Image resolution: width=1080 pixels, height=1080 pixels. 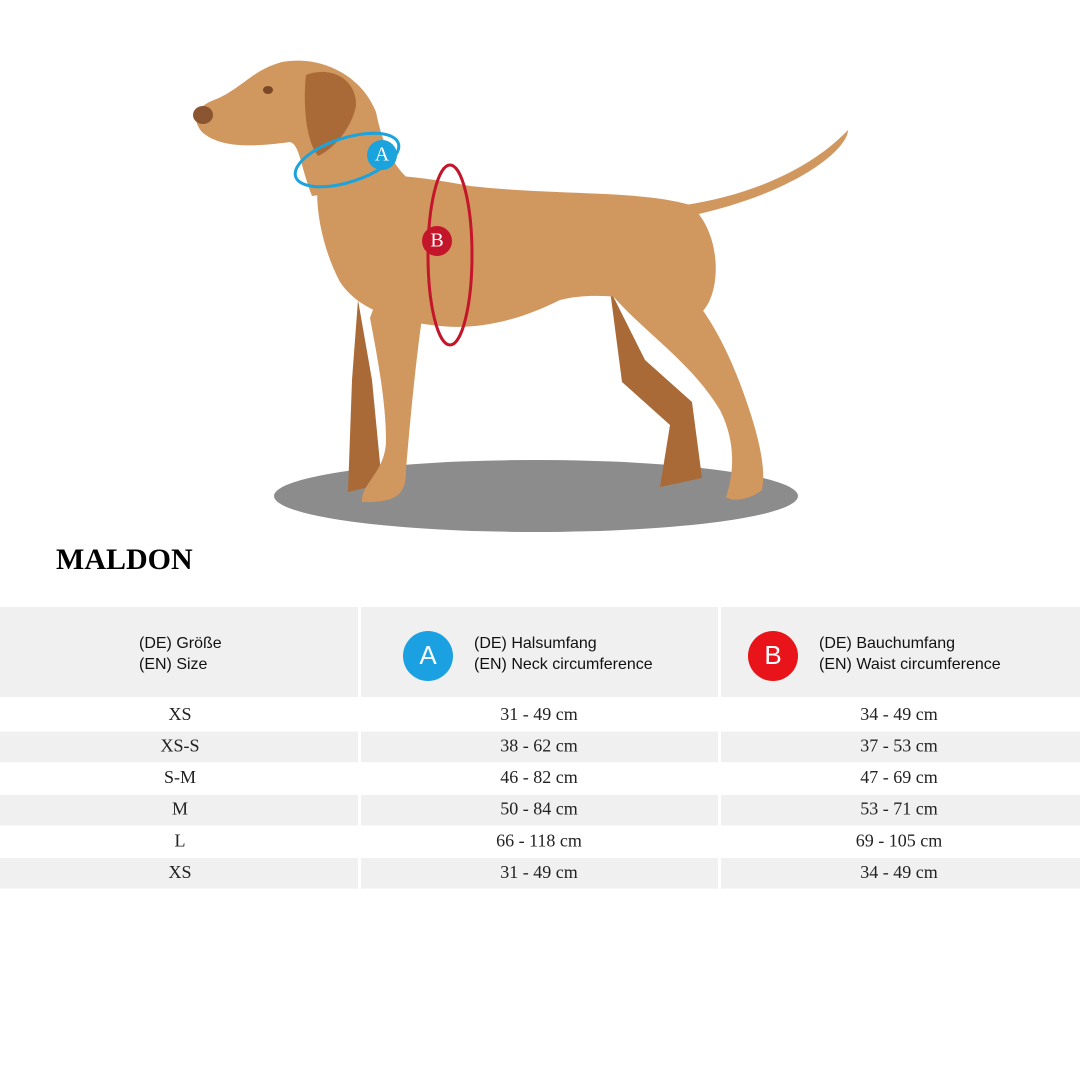 I want to click on marker-b, so click(x=437, y=241).